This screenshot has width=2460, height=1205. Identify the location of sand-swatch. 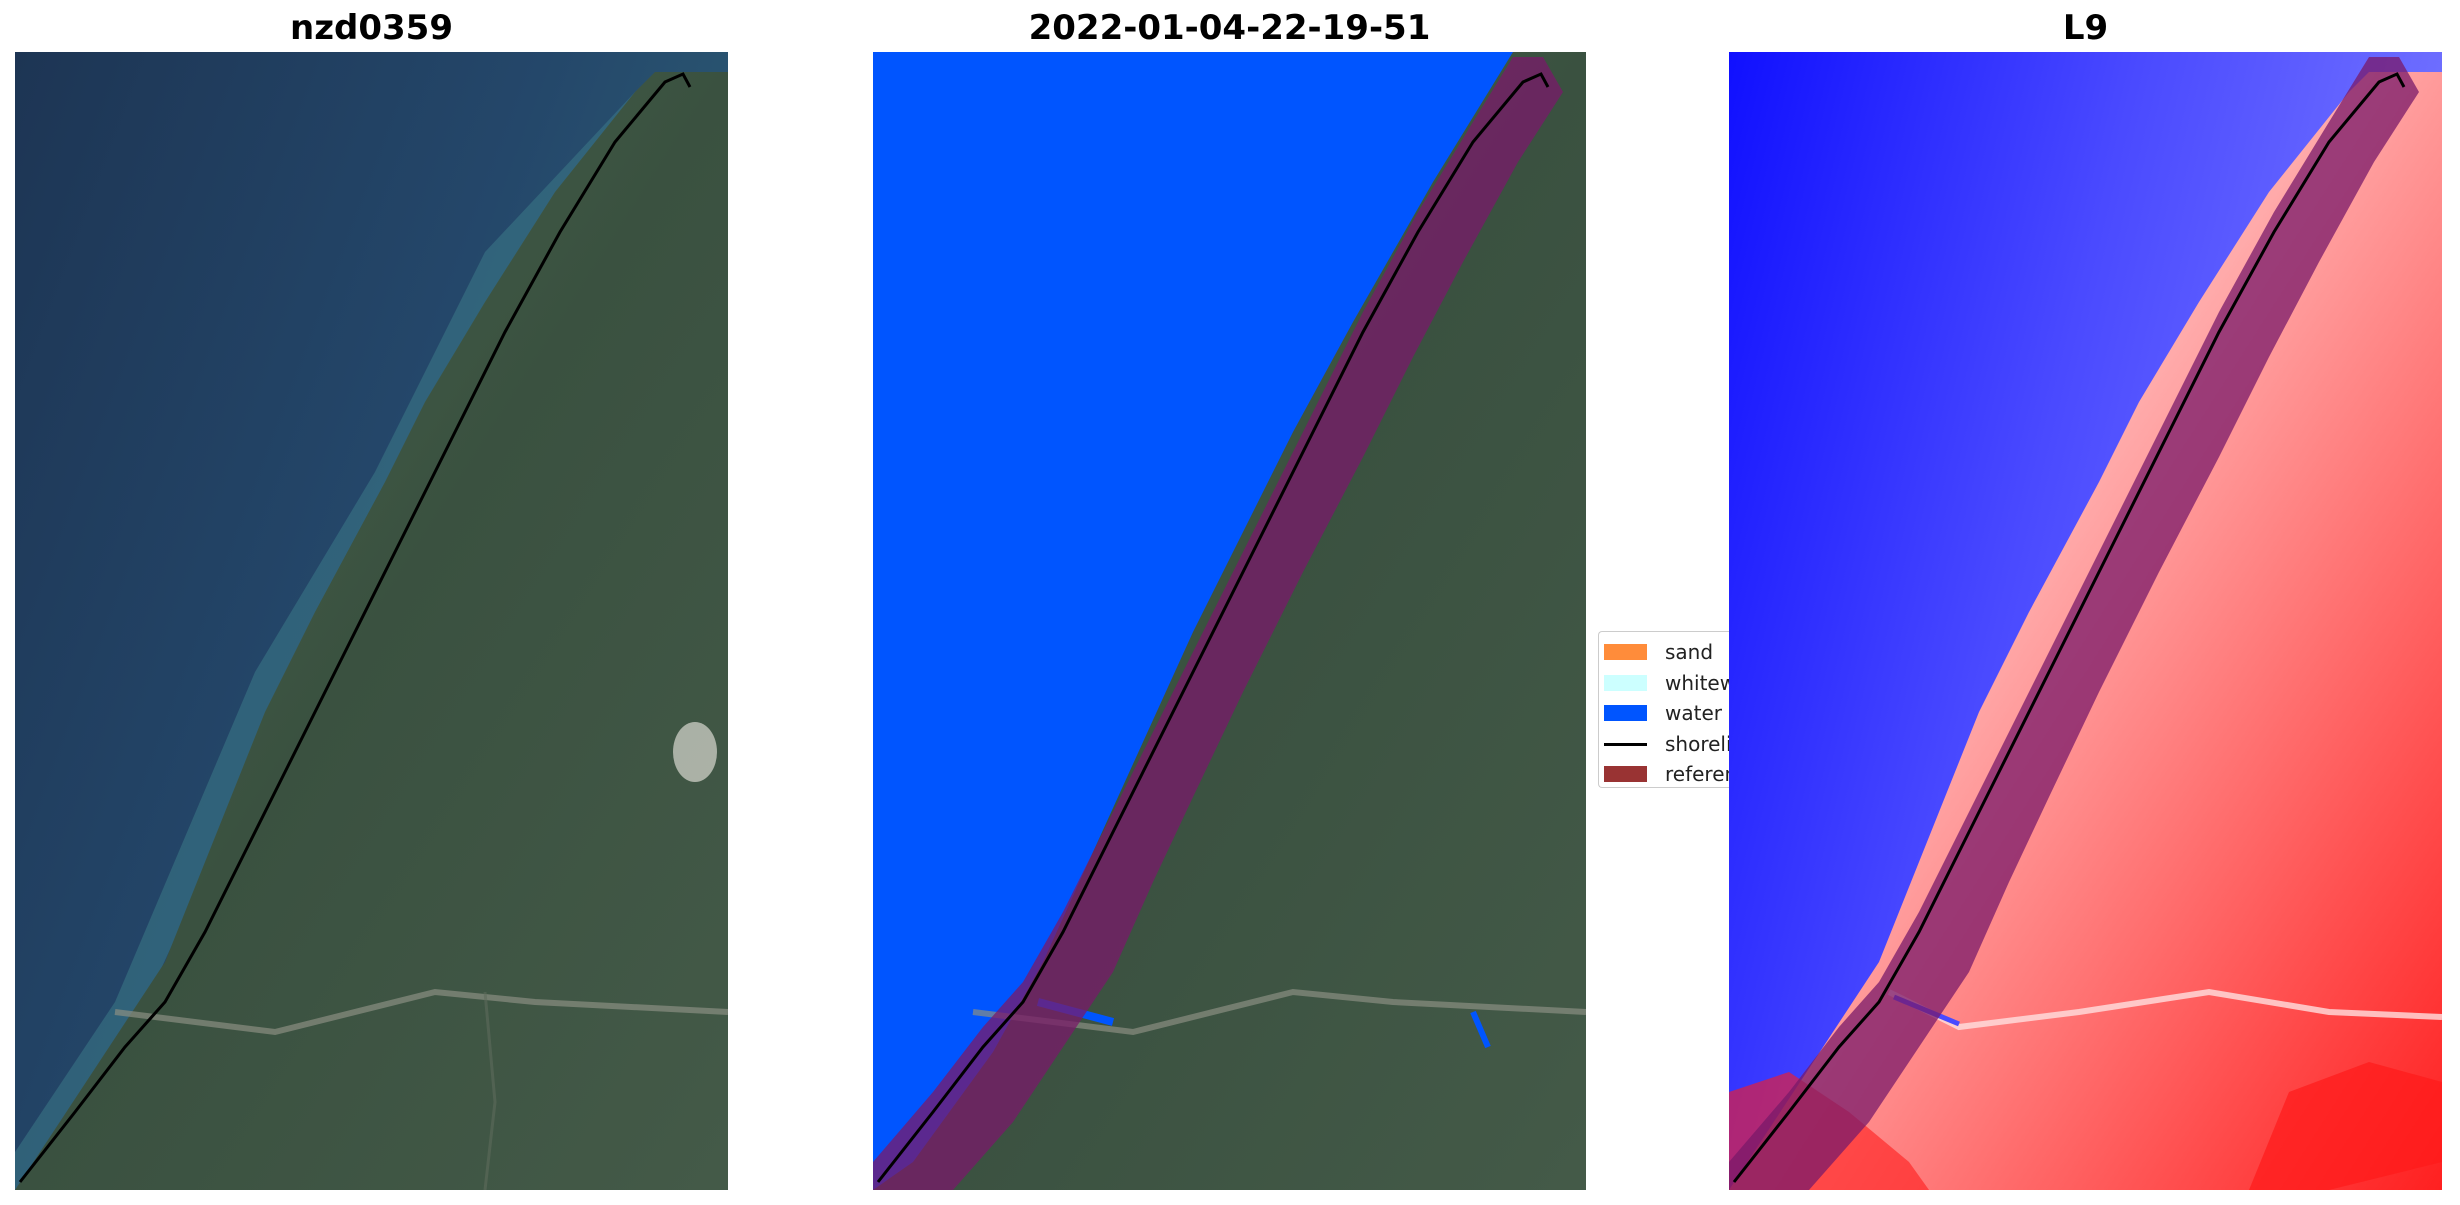
(1625, 652).